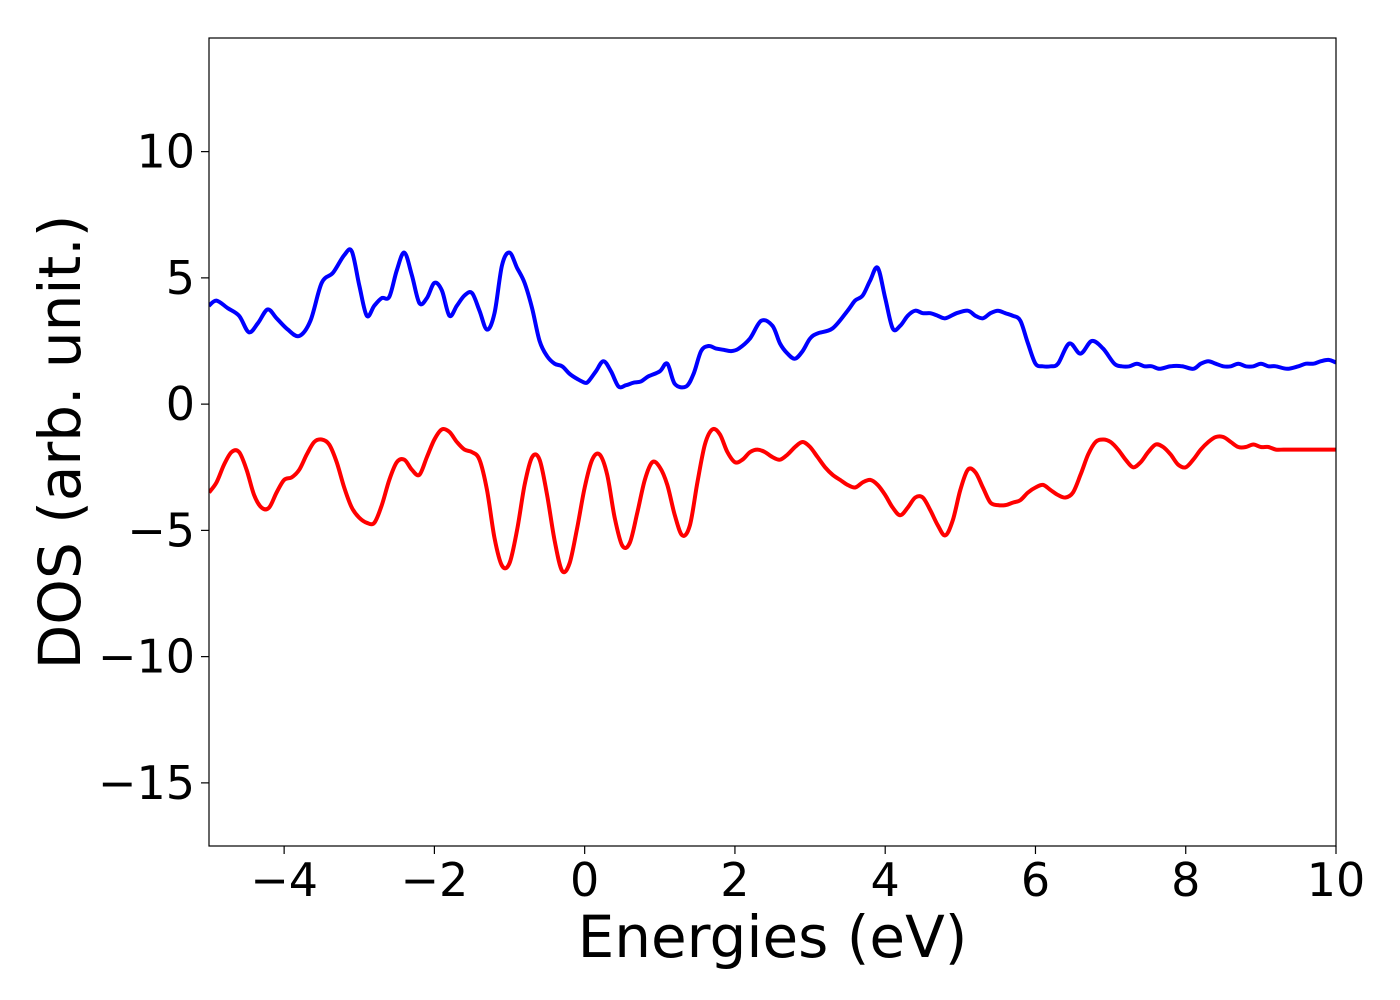 The image size is (1400, 1000). What do you see at coordinates (885, 880) in the screenshot?
I see `x-tick-label: 4` at bounding box center [885, 880].